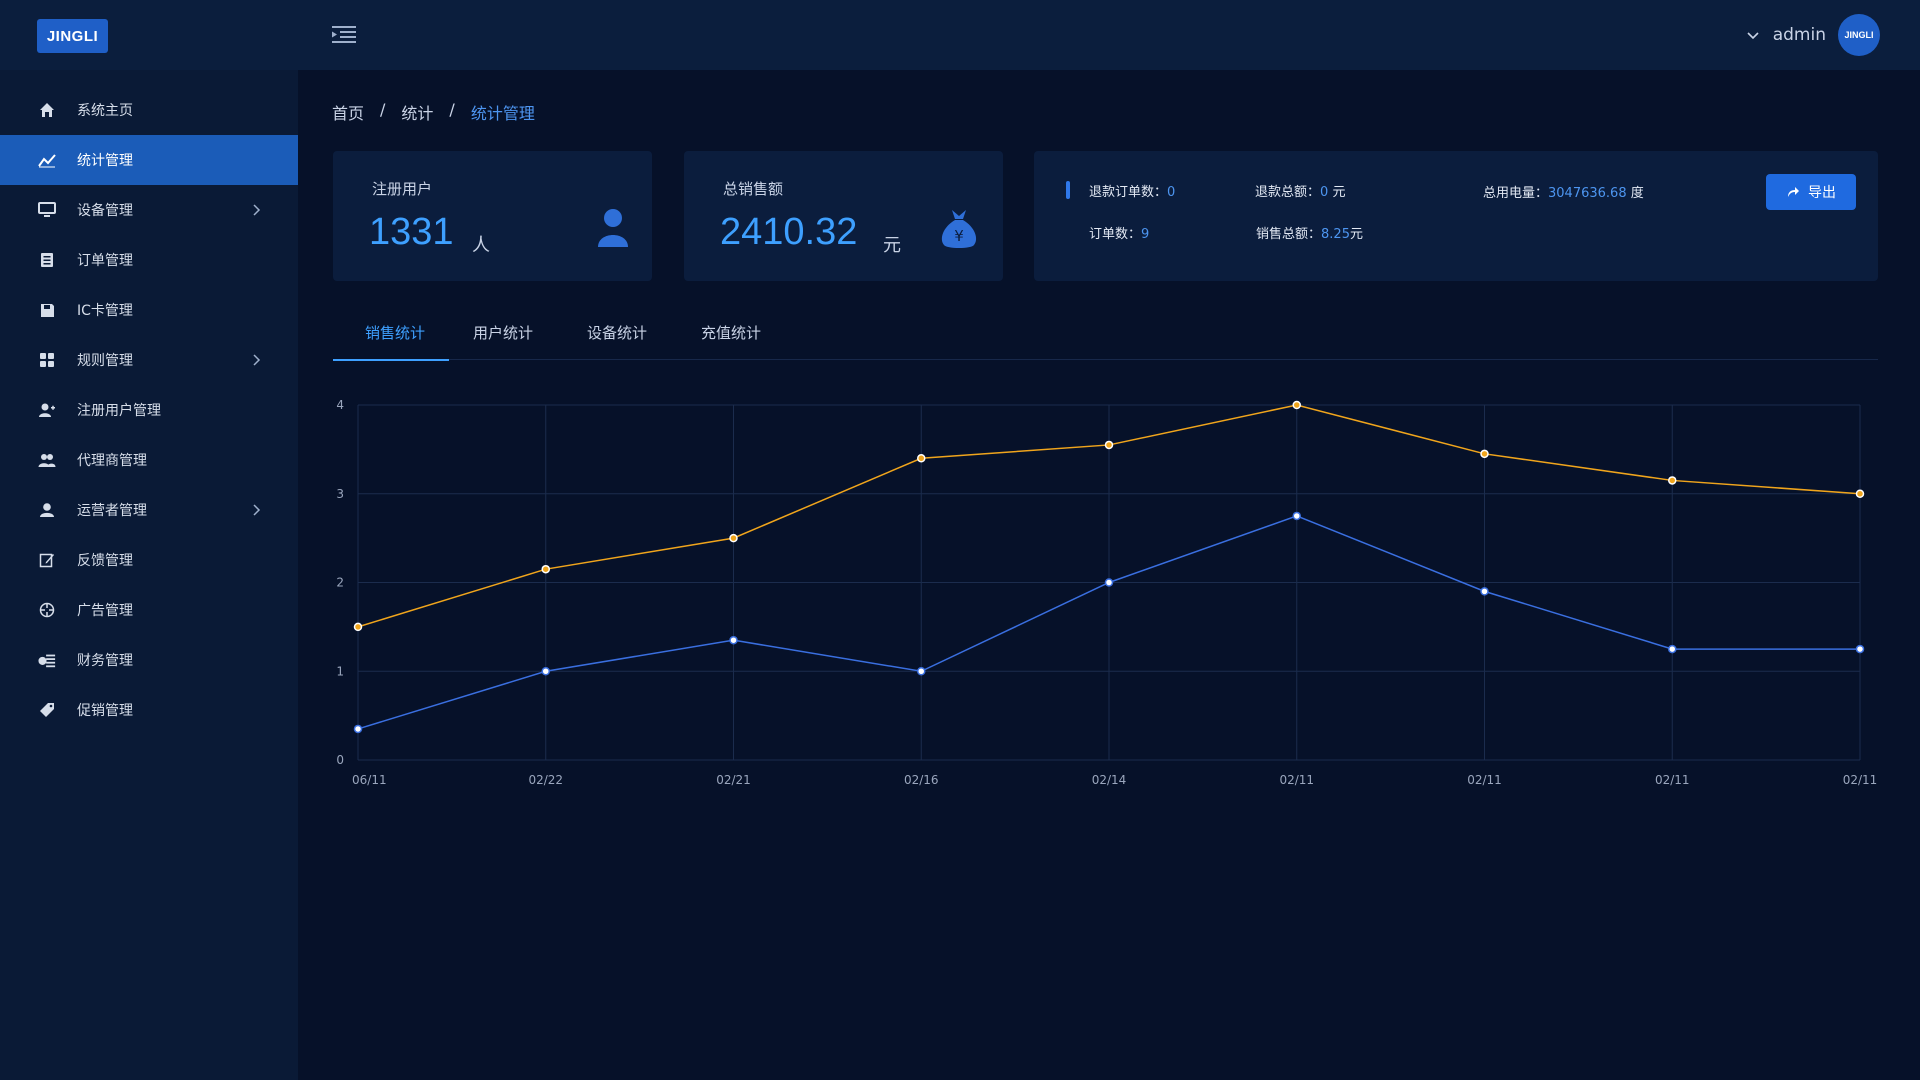 Image resolution: width=1920 pixels, height=1080 pixels. I want to click on document-icon, so click(47, 260).